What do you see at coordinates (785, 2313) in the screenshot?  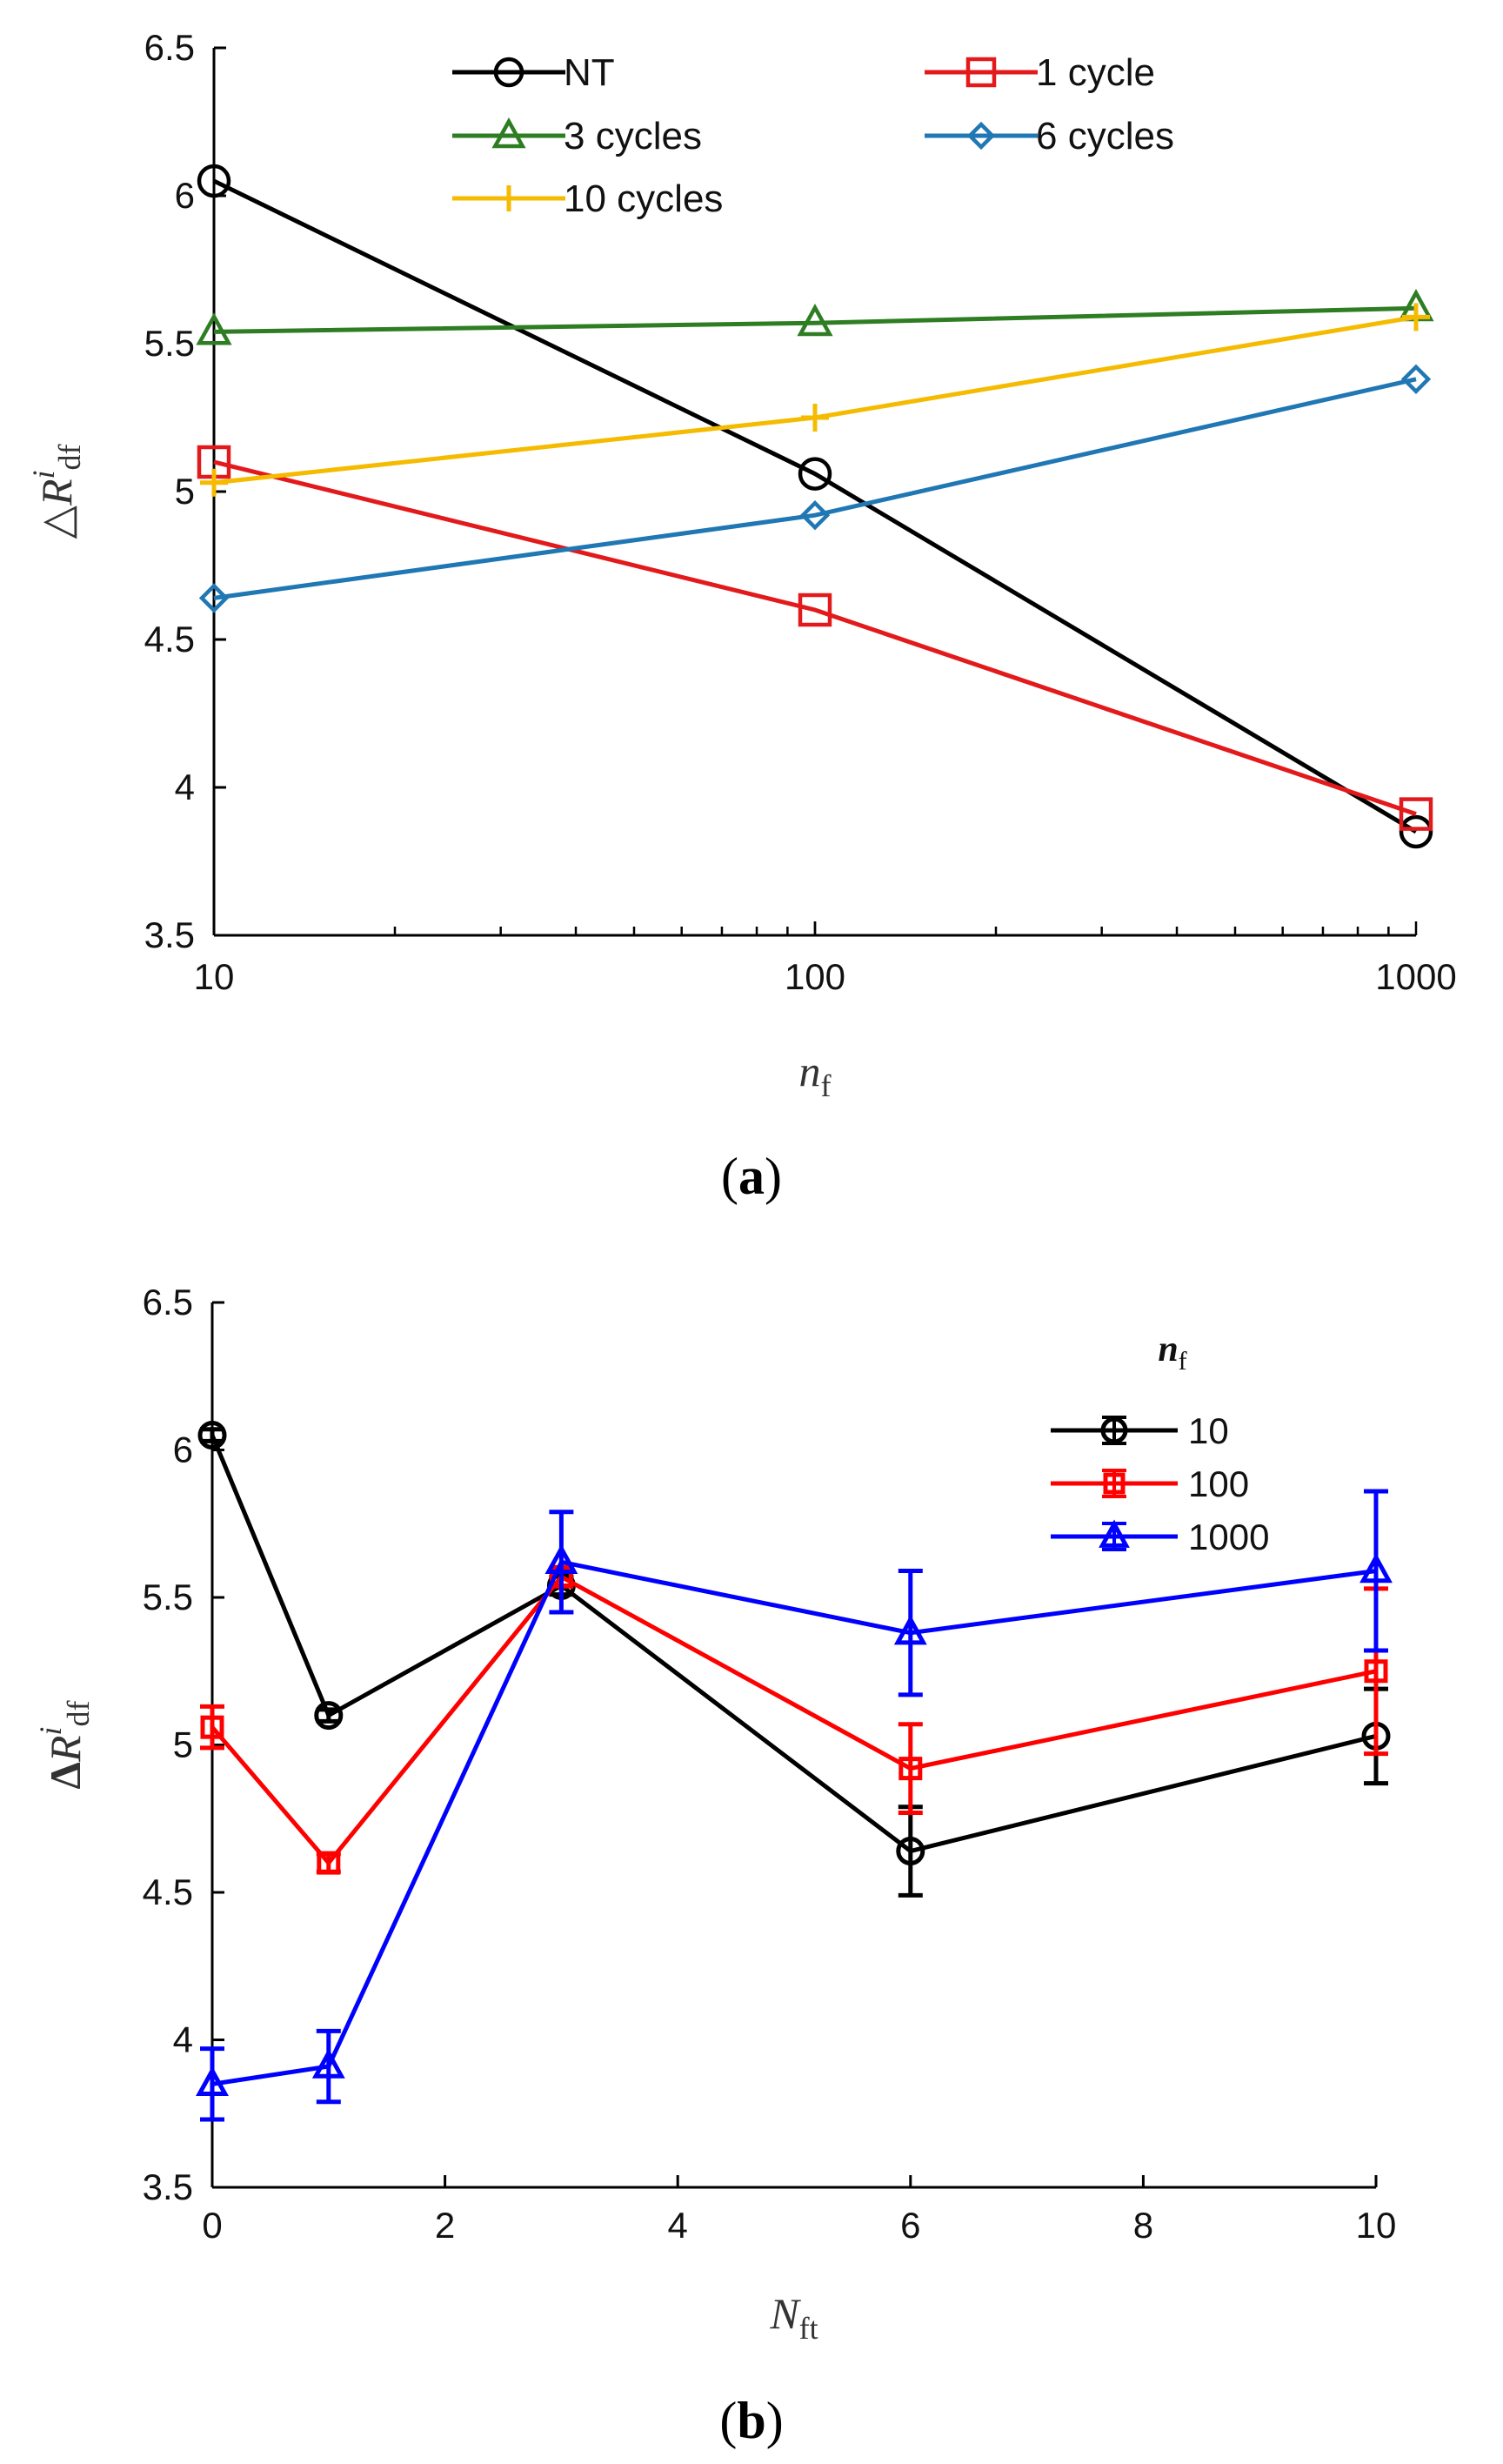 I see `x-axis-label-main: N` at bounding box center [785, 2313].